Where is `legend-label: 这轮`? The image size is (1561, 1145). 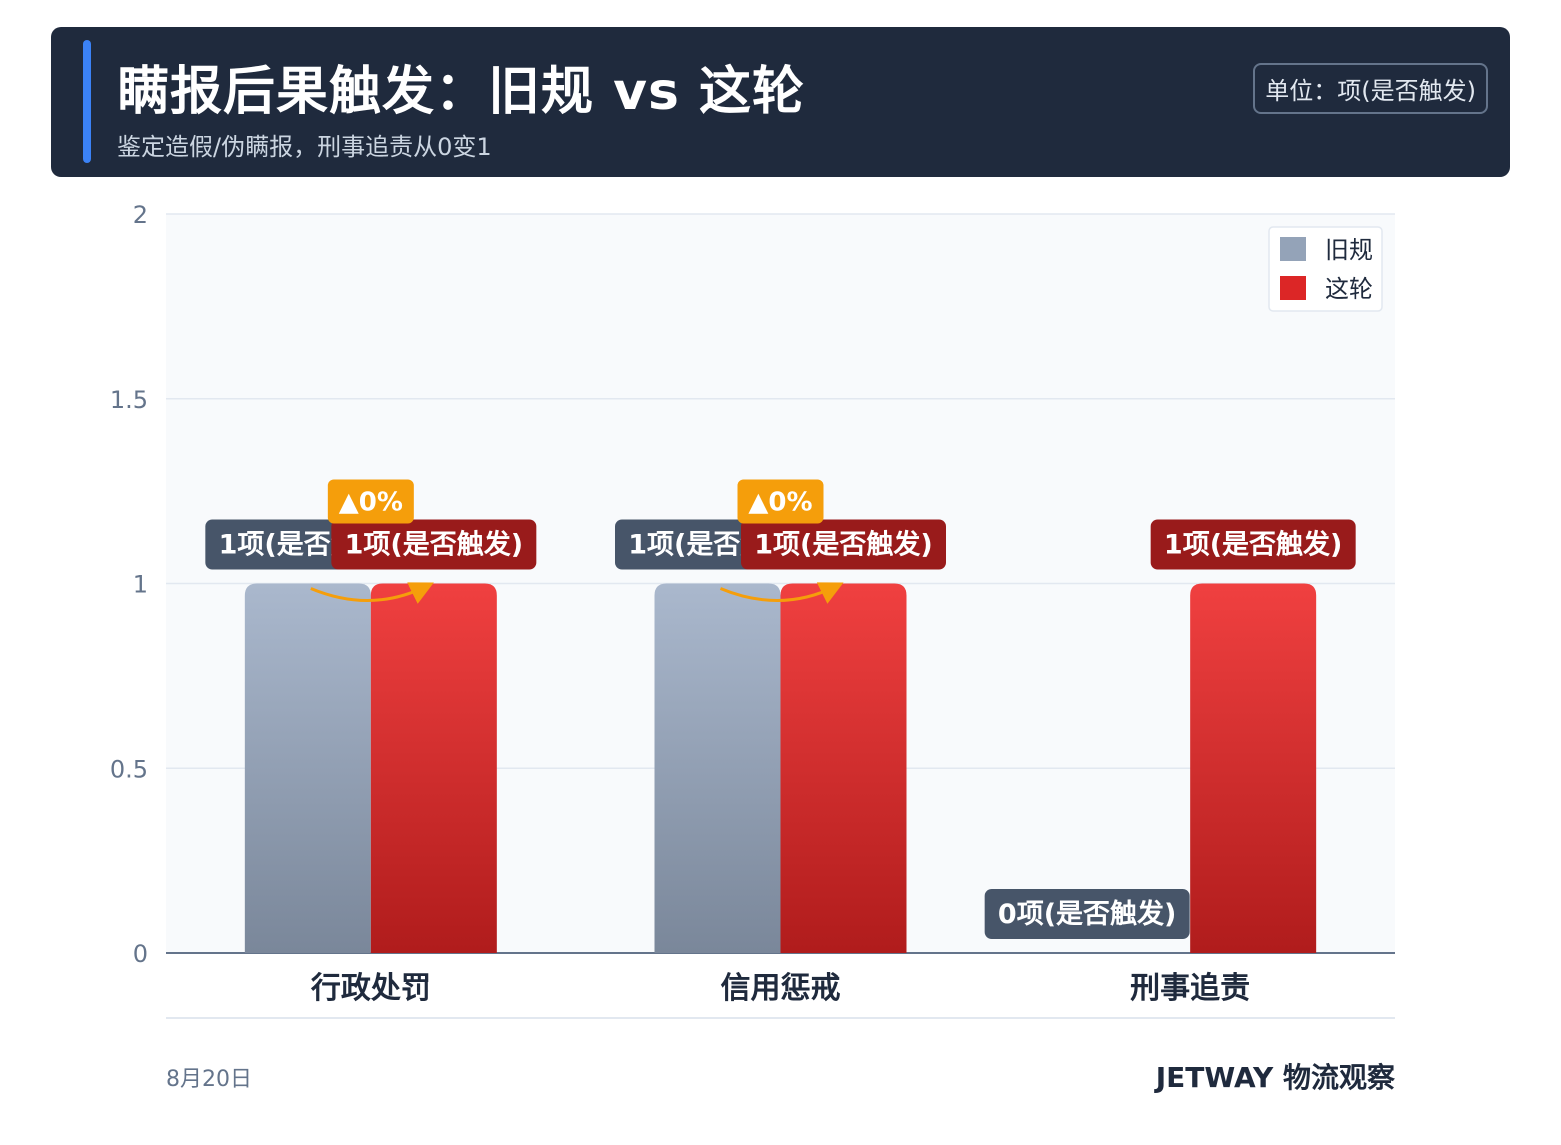
legend-label: 这轮 is located at coordinates (1349, 289).